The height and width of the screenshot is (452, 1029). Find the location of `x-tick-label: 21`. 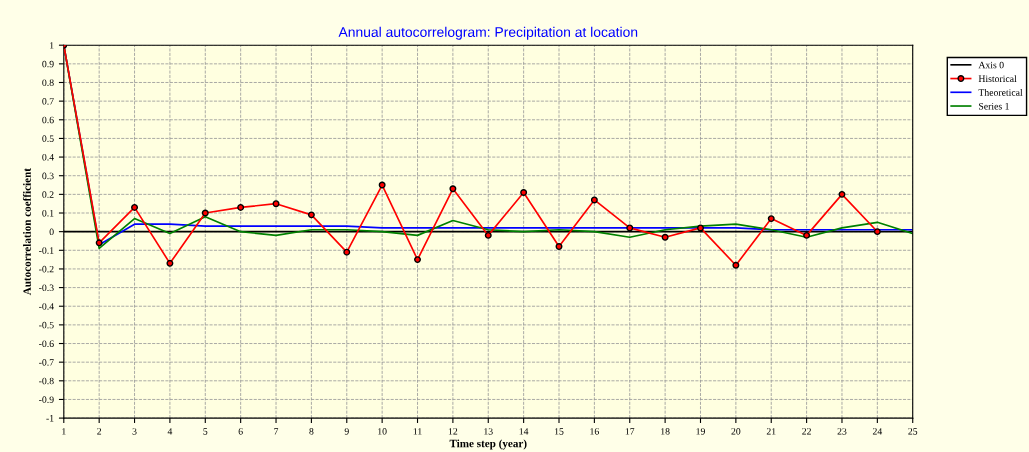

x-tick-label: 21 is located at coordinates (771, 431).